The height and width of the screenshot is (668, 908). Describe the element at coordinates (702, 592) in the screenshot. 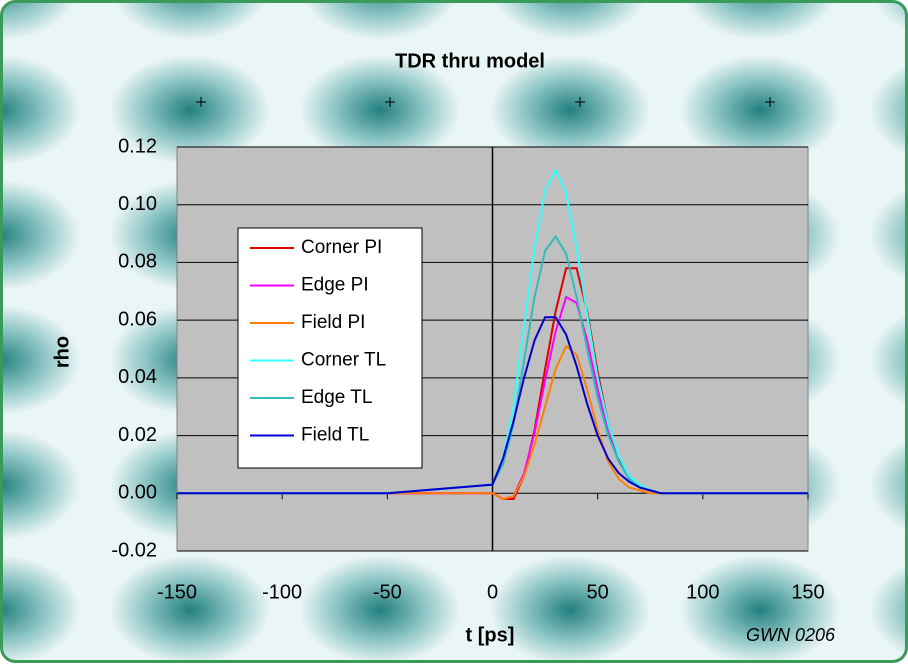

I see `x-tick-label: 100` at that location.